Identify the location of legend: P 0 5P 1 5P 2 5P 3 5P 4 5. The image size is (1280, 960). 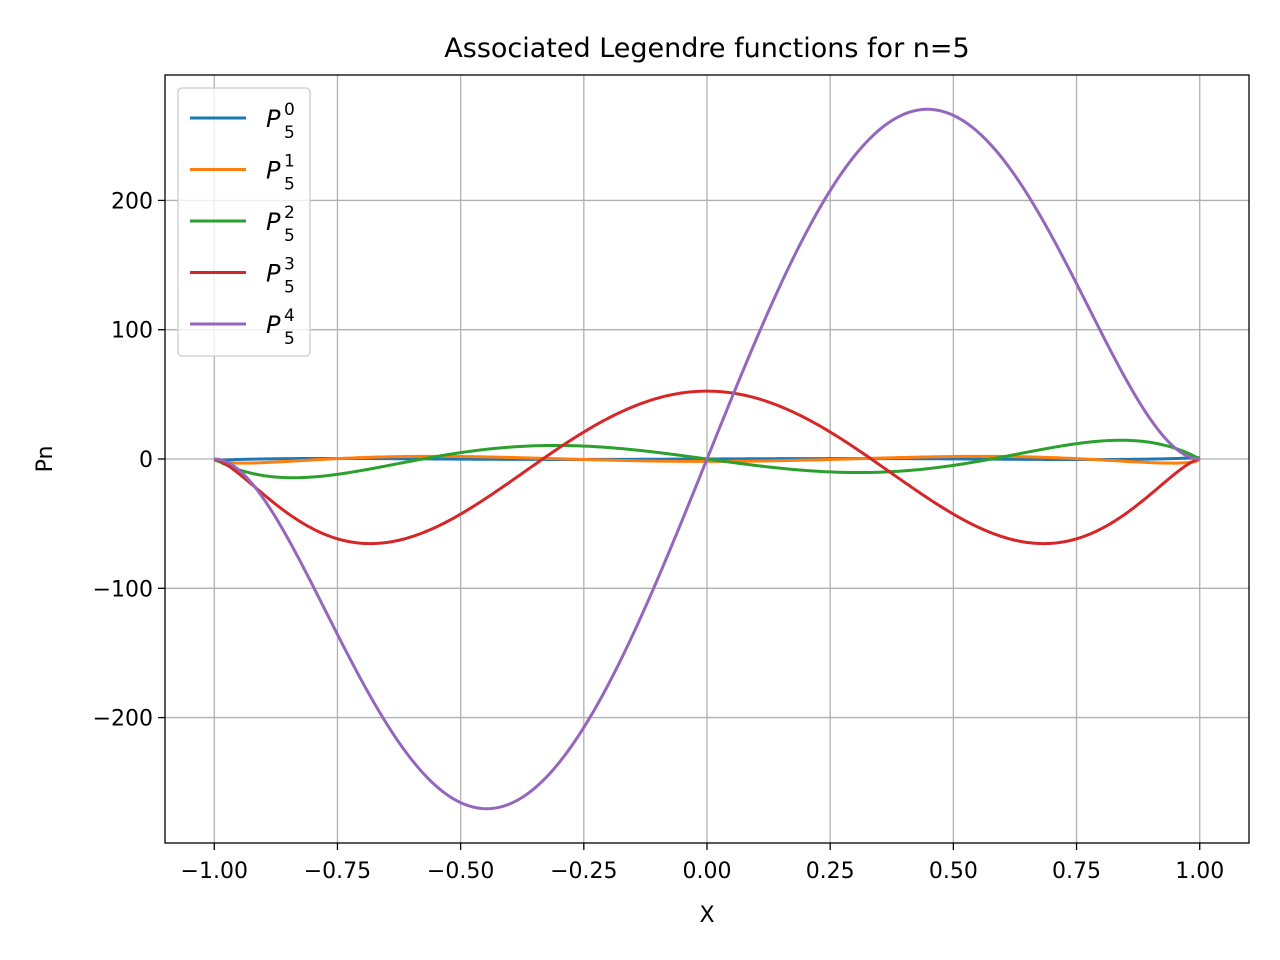
(244, 222).